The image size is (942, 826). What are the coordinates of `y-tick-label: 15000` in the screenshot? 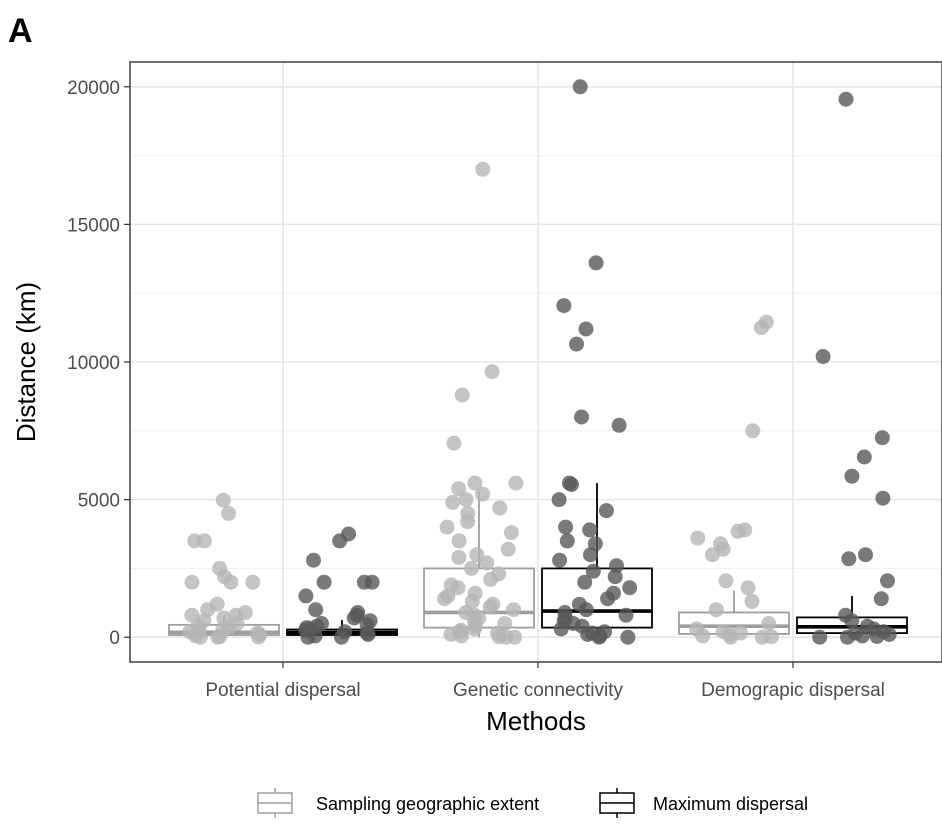 It's located at (93, 225).